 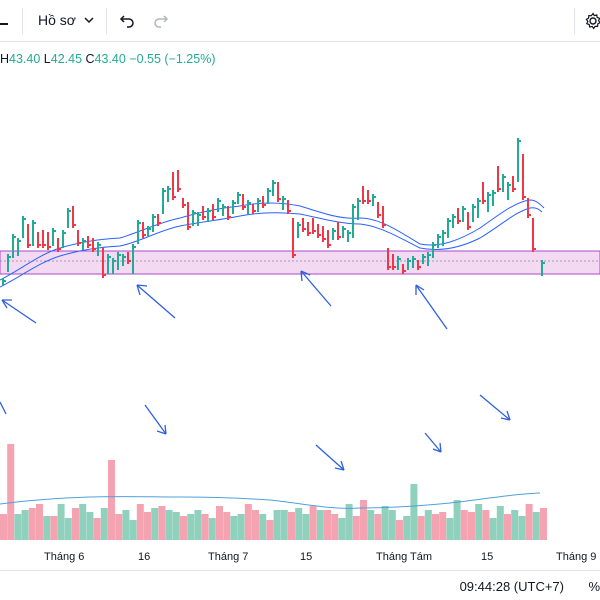 What do you see at coordinates (228, 557) in the screenshot?
I see `x-axis-label: Tháng 7` at bounding box center [228, 557].